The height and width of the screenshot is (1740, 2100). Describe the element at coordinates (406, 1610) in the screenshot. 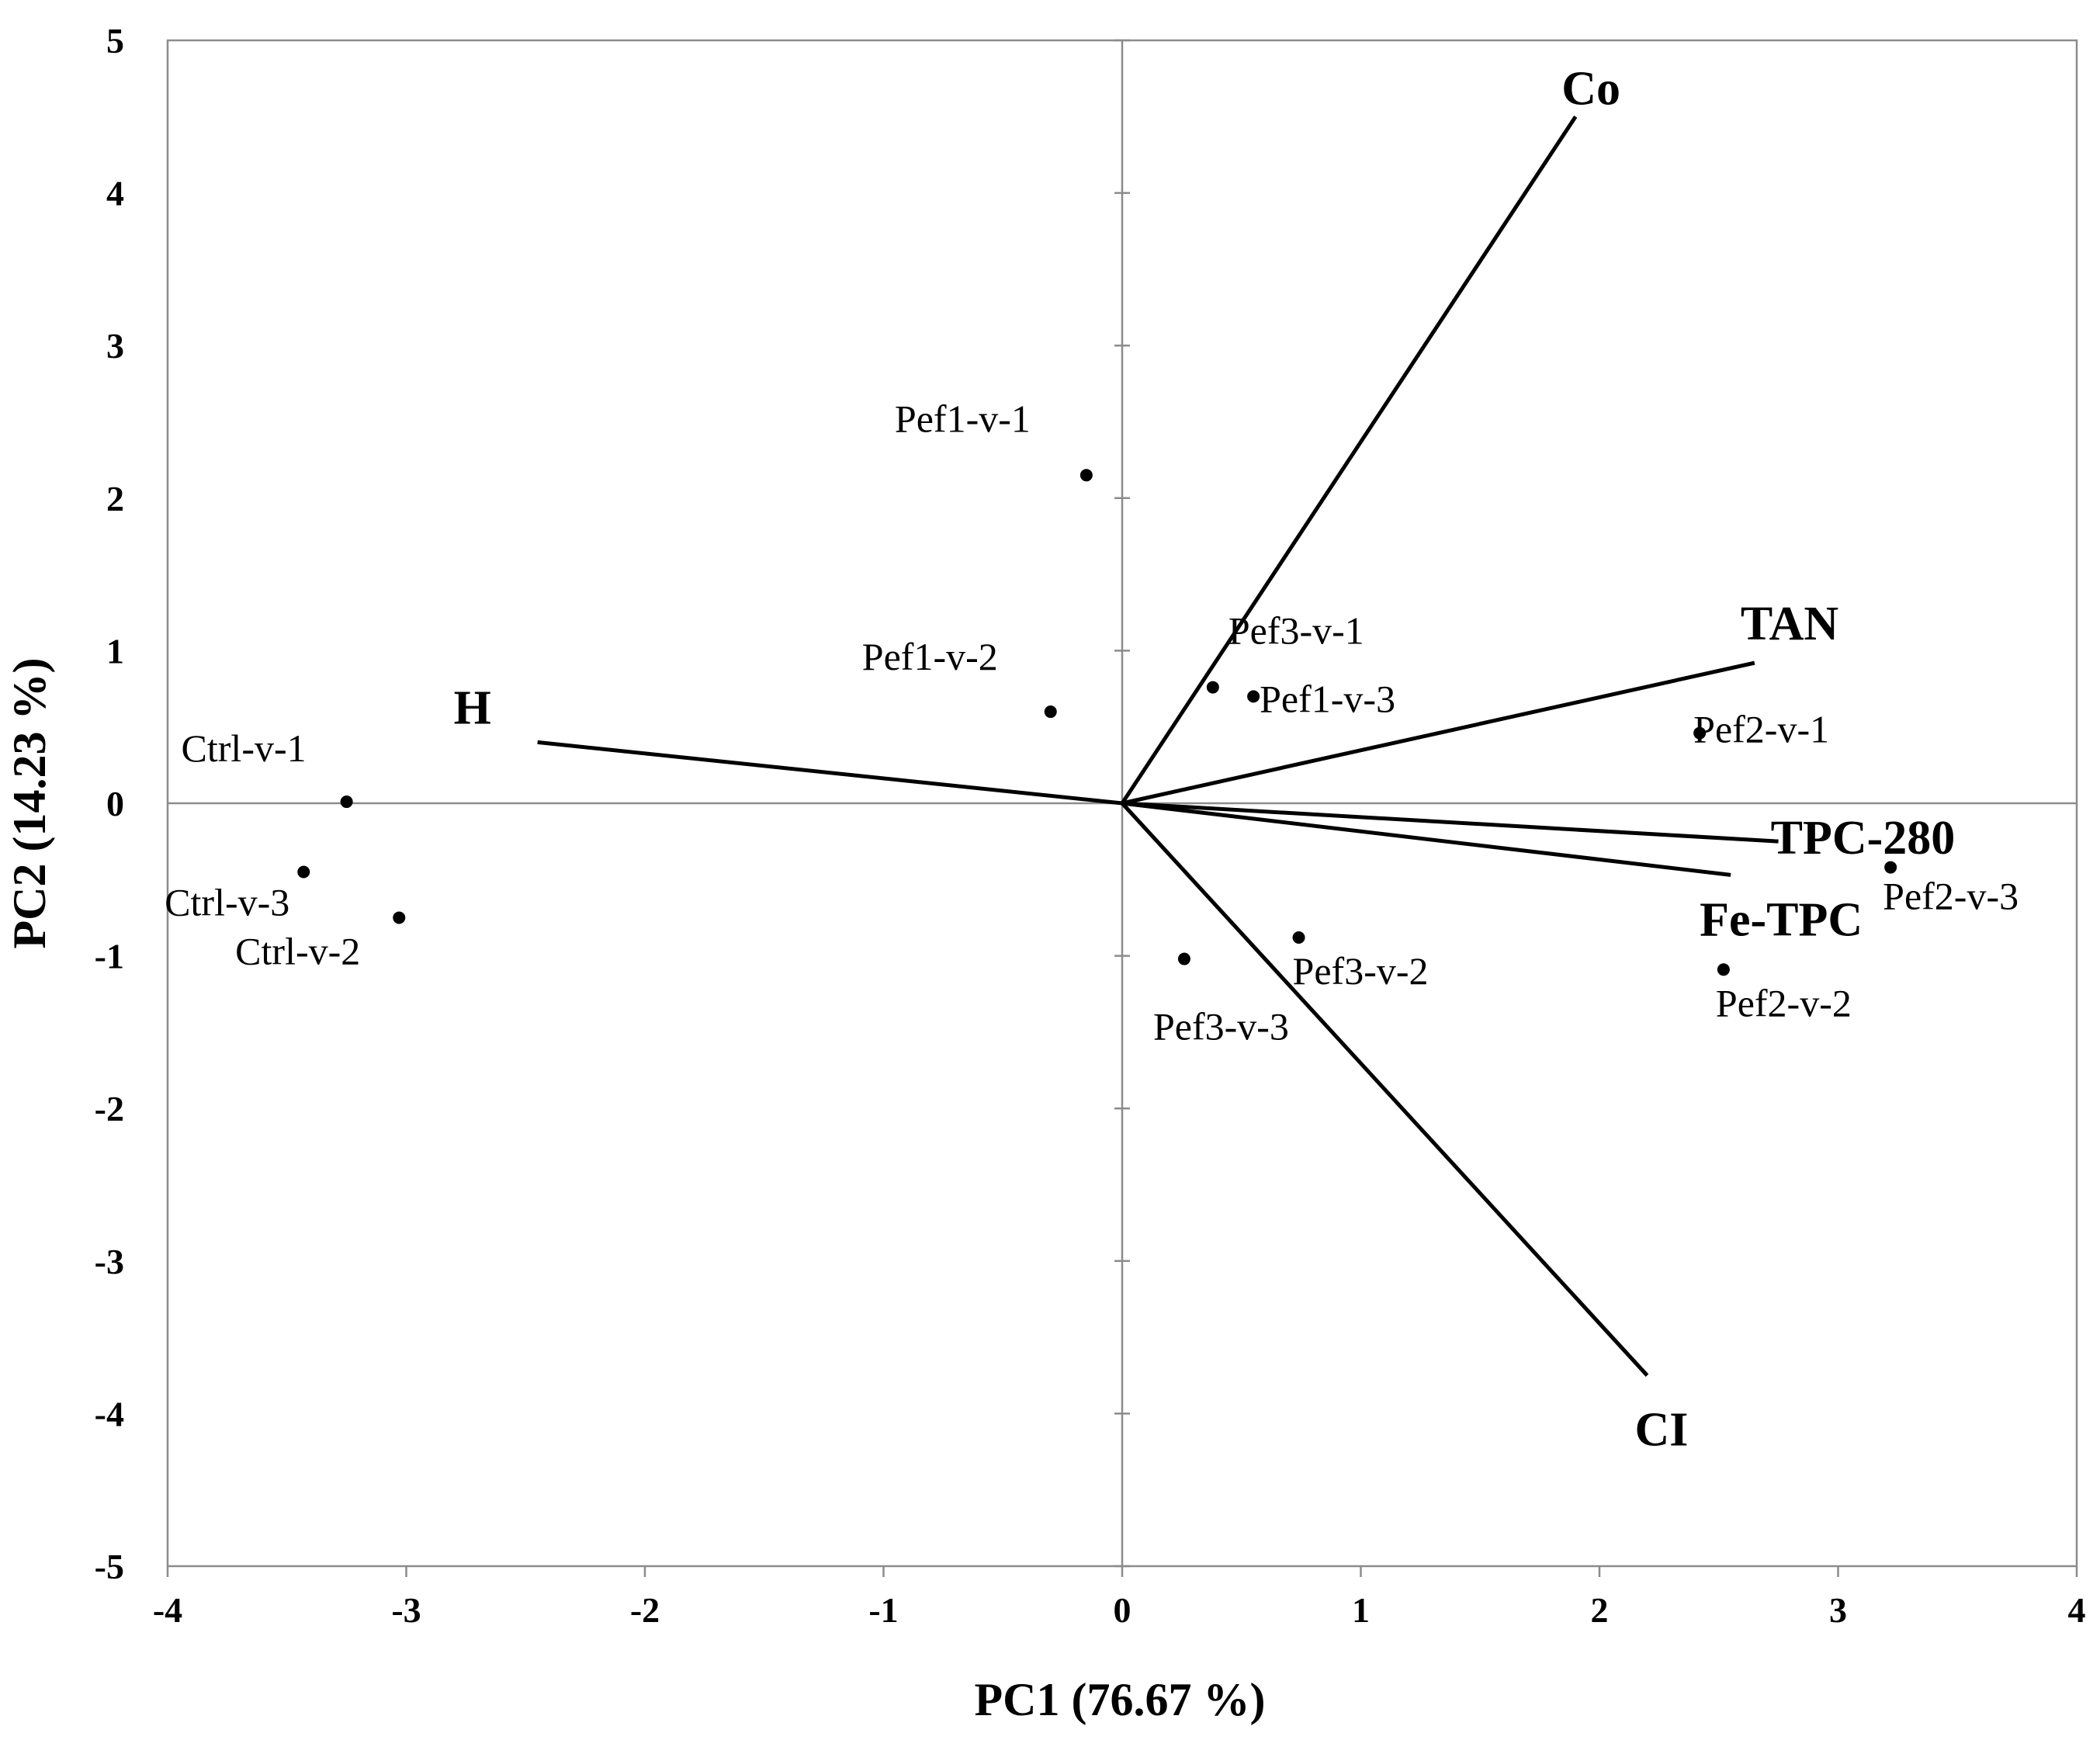

I see `x-tick-label: -3` at that location.